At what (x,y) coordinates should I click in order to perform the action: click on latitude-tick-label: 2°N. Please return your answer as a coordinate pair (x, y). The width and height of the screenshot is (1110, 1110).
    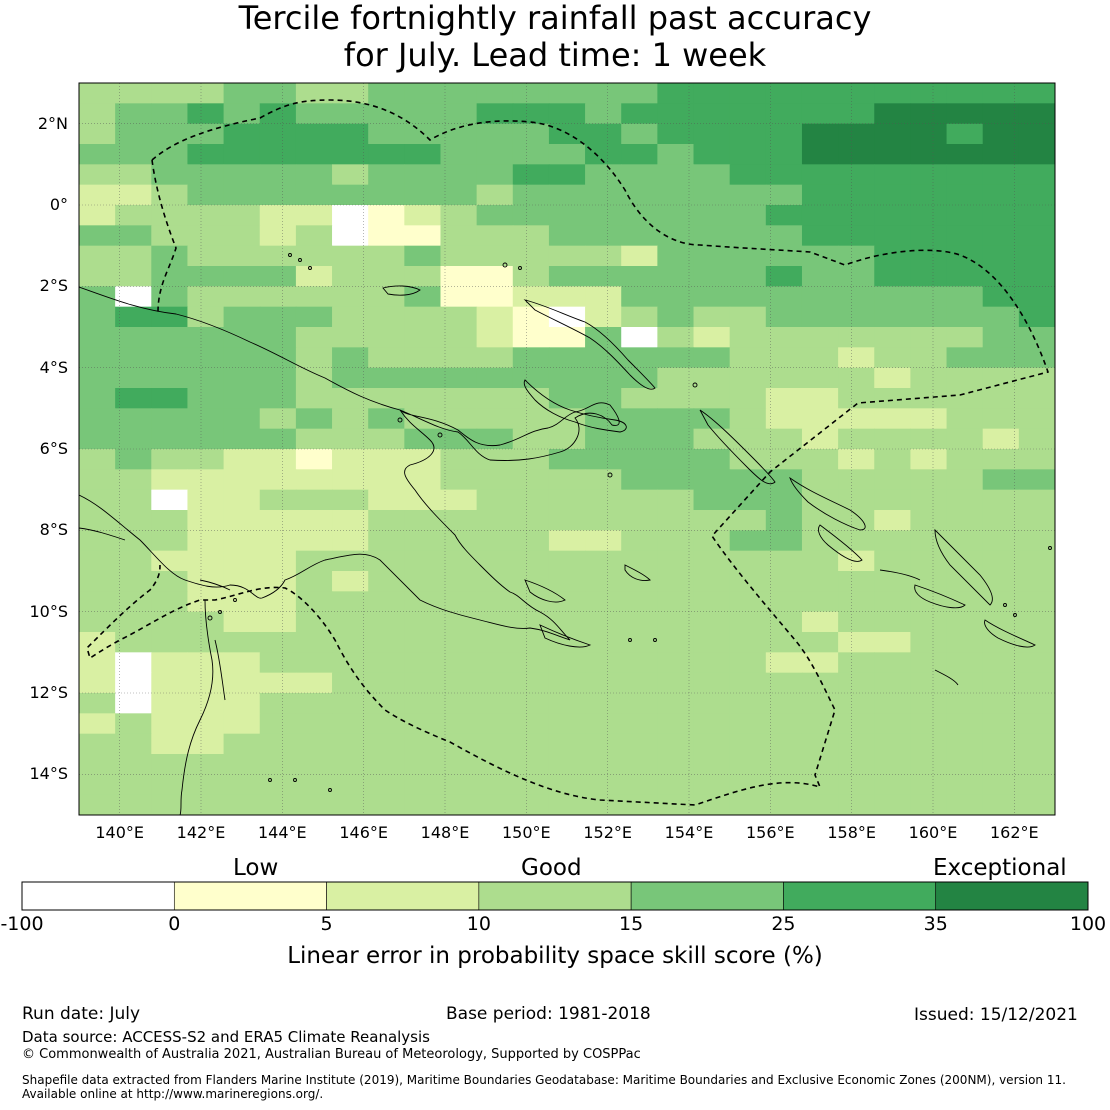
    Looking at the image, I should click on (52, 123).